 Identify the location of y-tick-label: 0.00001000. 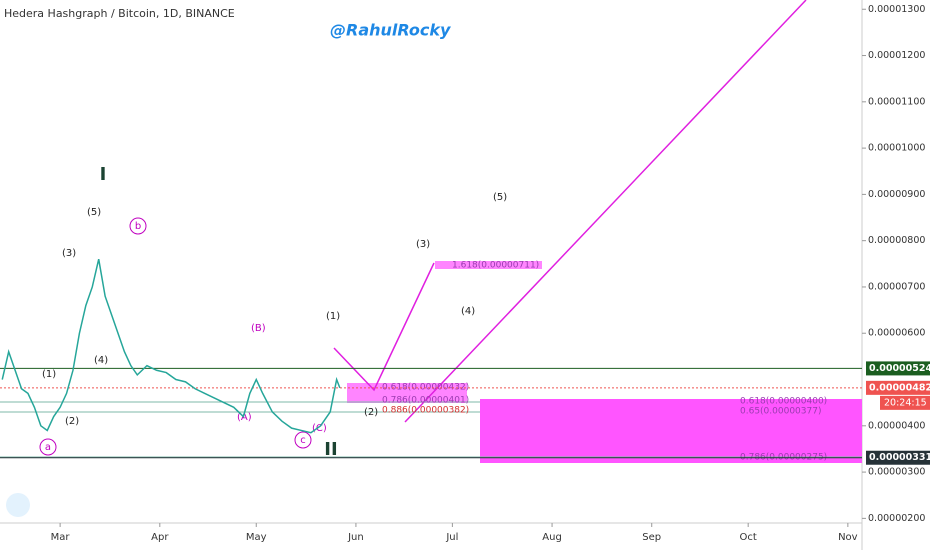
(896, 148).